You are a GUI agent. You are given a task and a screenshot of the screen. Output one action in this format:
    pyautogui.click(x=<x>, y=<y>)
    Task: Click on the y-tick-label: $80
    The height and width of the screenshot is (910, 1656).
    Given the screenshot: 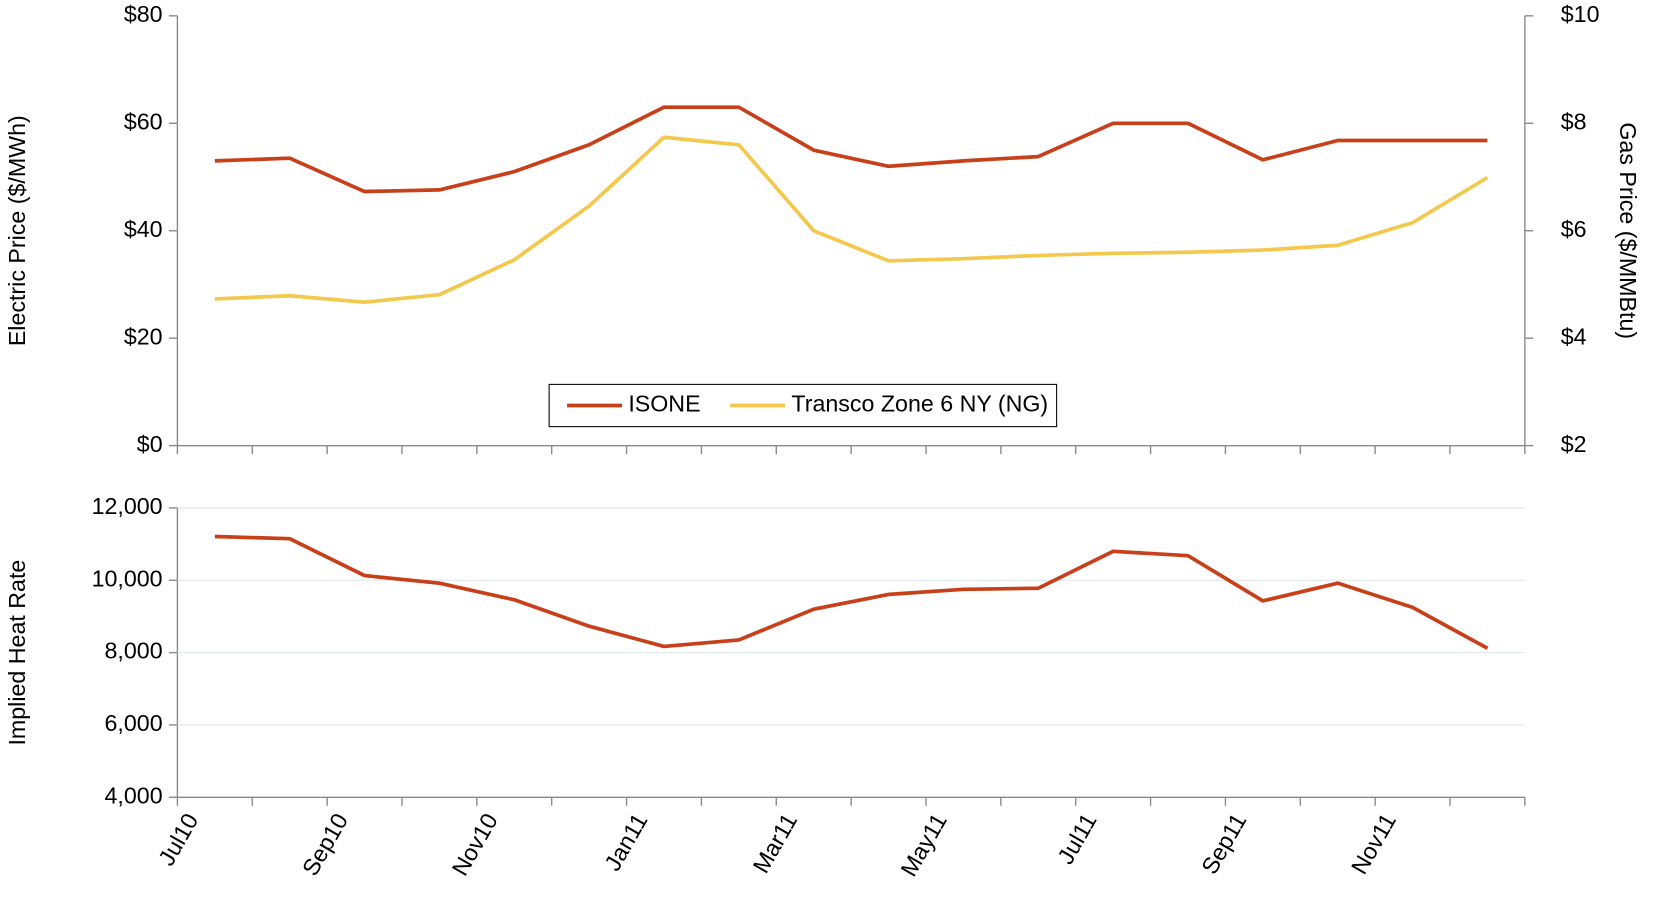 What is the action you would take?
    pyautogui.click(x=143, y=14)
    